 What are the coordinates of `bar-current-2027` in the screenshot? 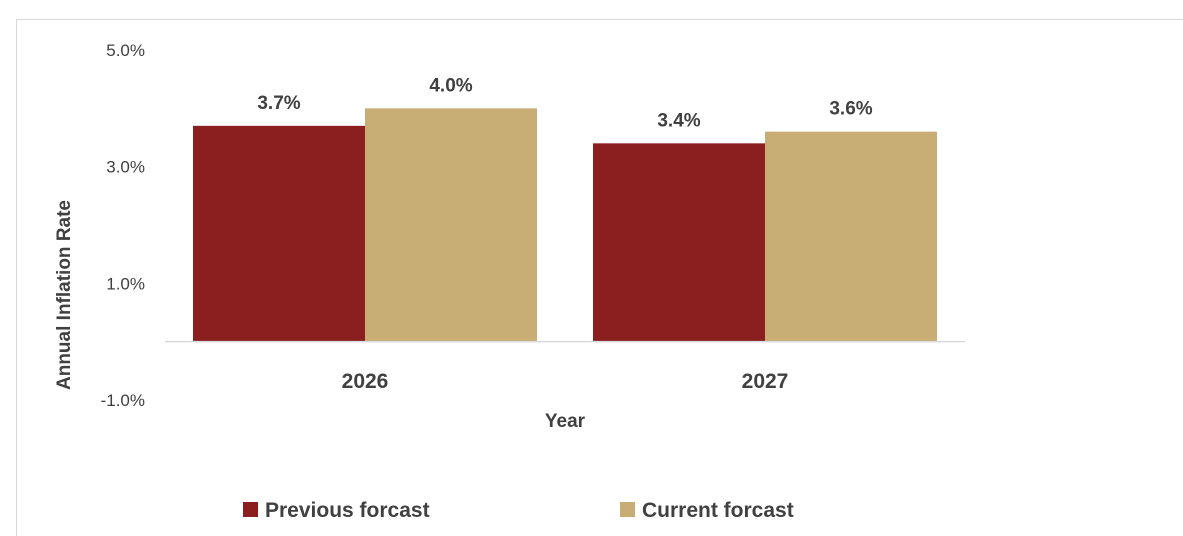 It's located at (851, 236).